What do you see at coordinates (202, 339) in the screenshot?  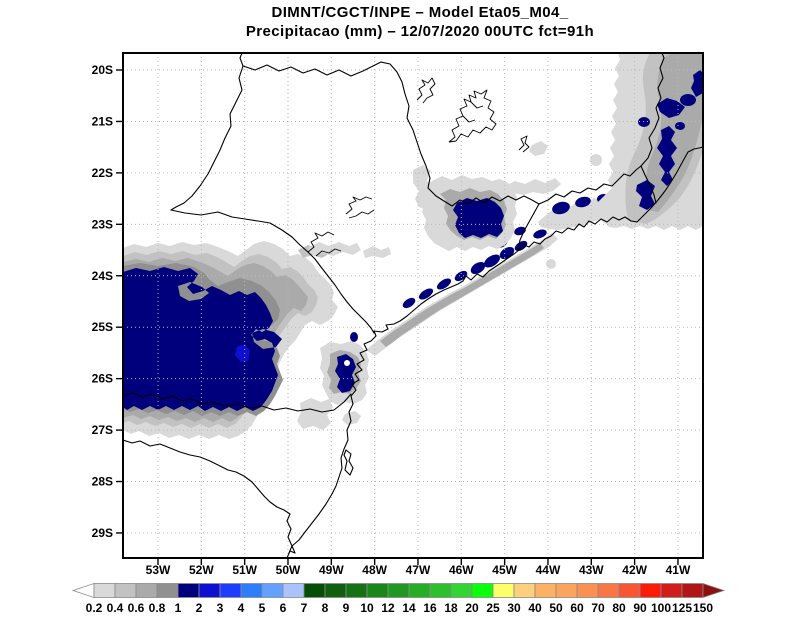 I see `precip-area-sw-heavy` at bounding box center [202, 339].